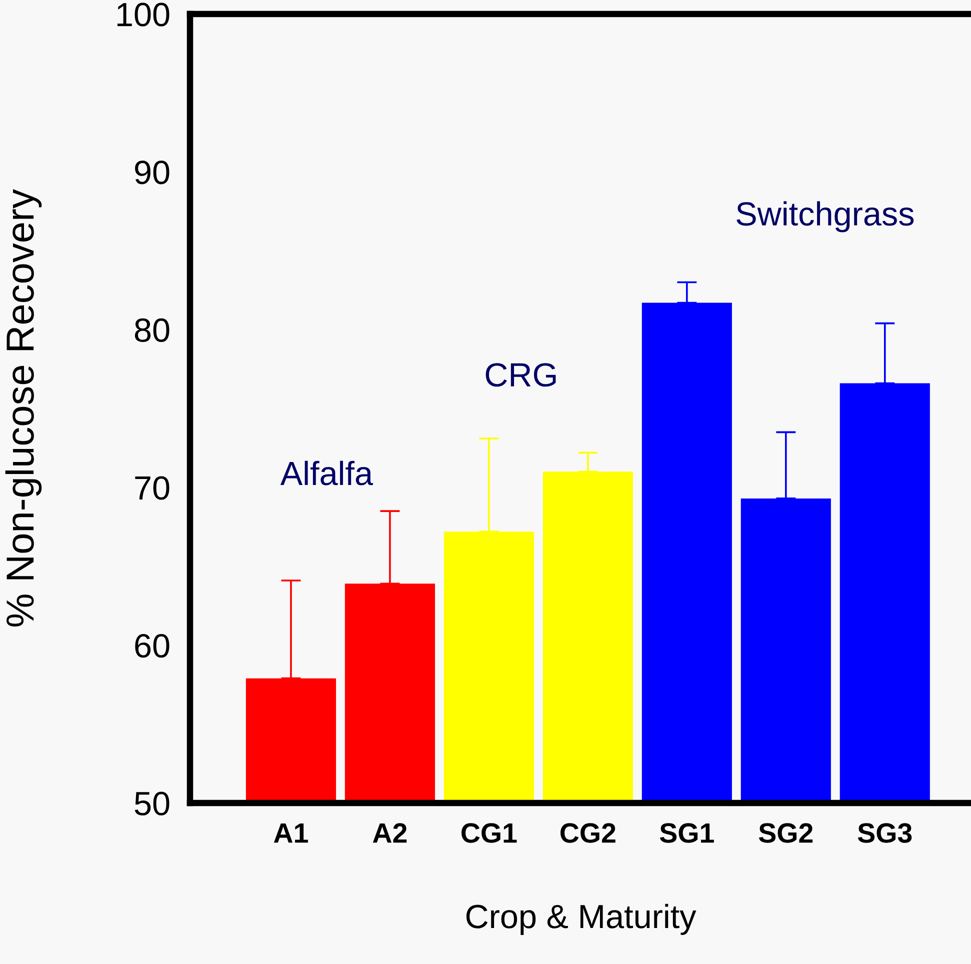  I want to click on y-tick-label: 90, so click(152, 172).